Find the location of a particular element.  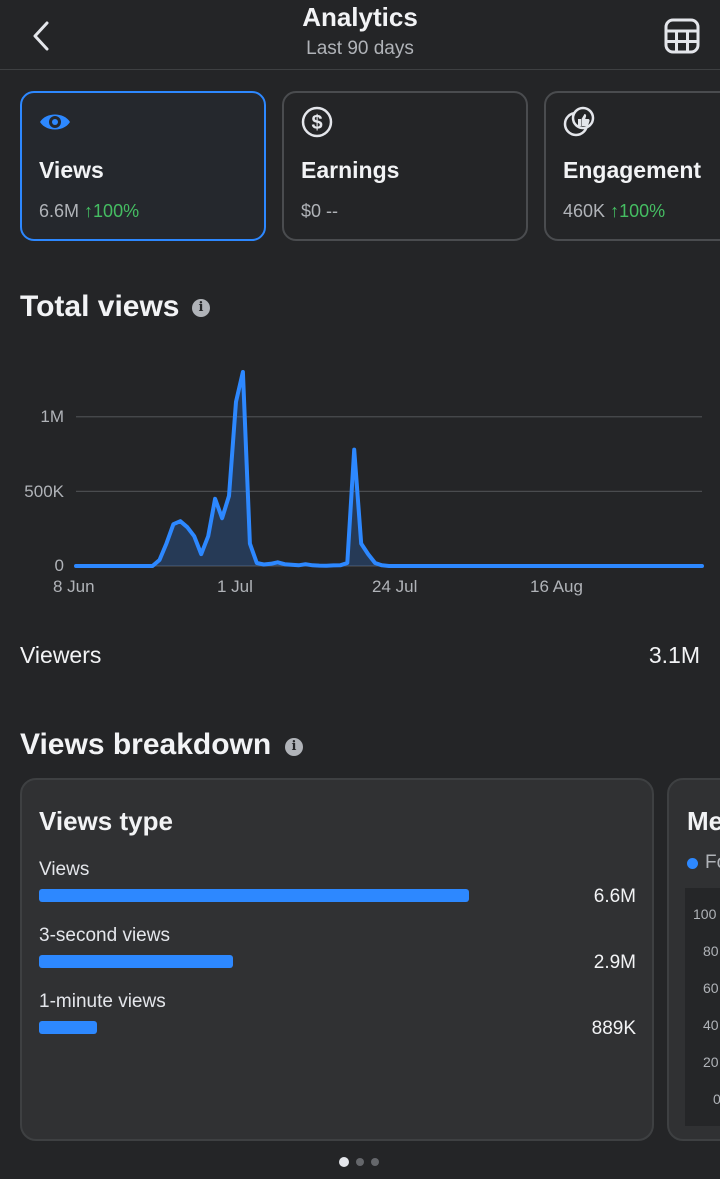

back-button is located at coordinates (42, 36).